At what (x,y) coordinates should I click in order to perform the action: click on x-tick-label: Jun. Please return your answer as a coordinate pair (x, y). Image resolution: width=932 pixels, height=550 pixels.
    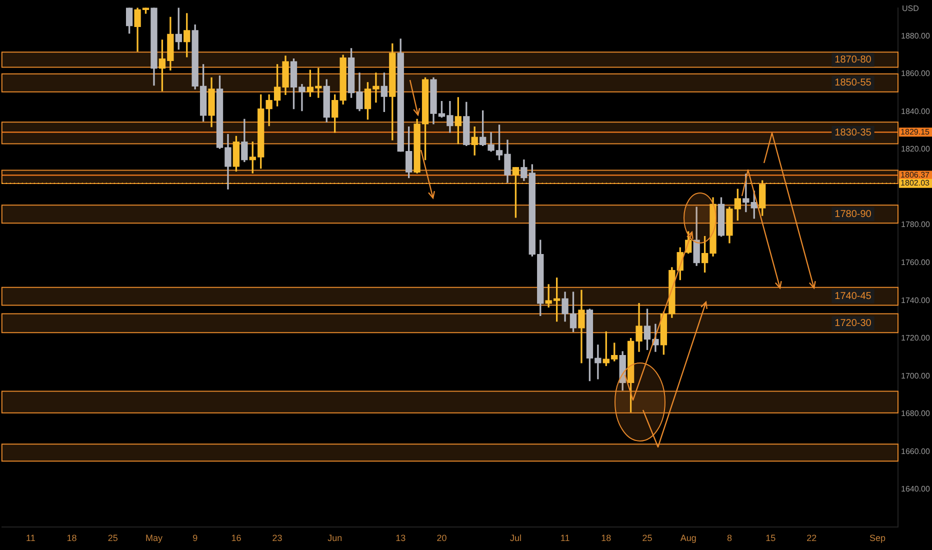
    Looking at the image, I should click on (335, 538).